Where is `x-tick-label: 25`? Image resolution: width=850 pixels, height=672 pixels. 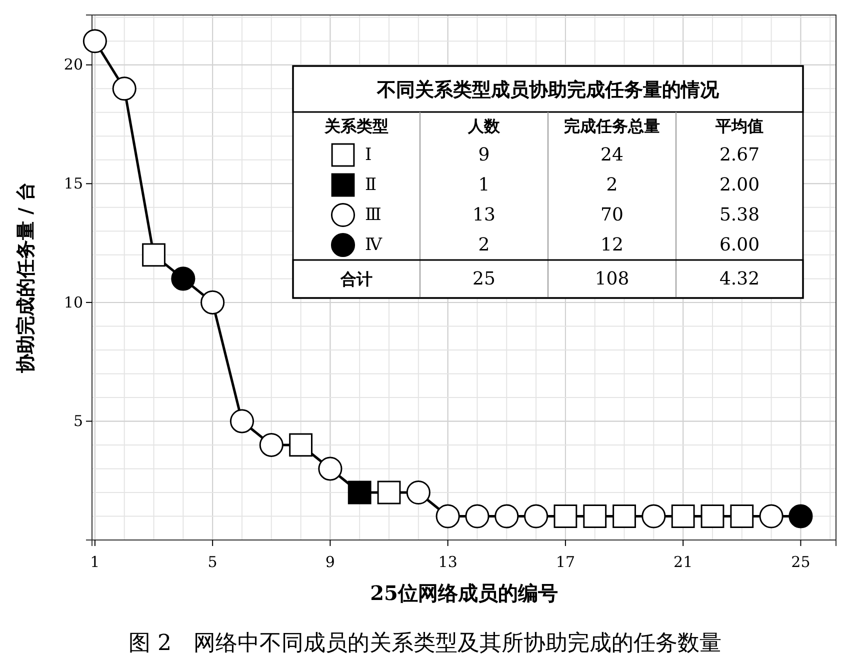
x-tick-label: 25 is located at coordinates (800, 562).